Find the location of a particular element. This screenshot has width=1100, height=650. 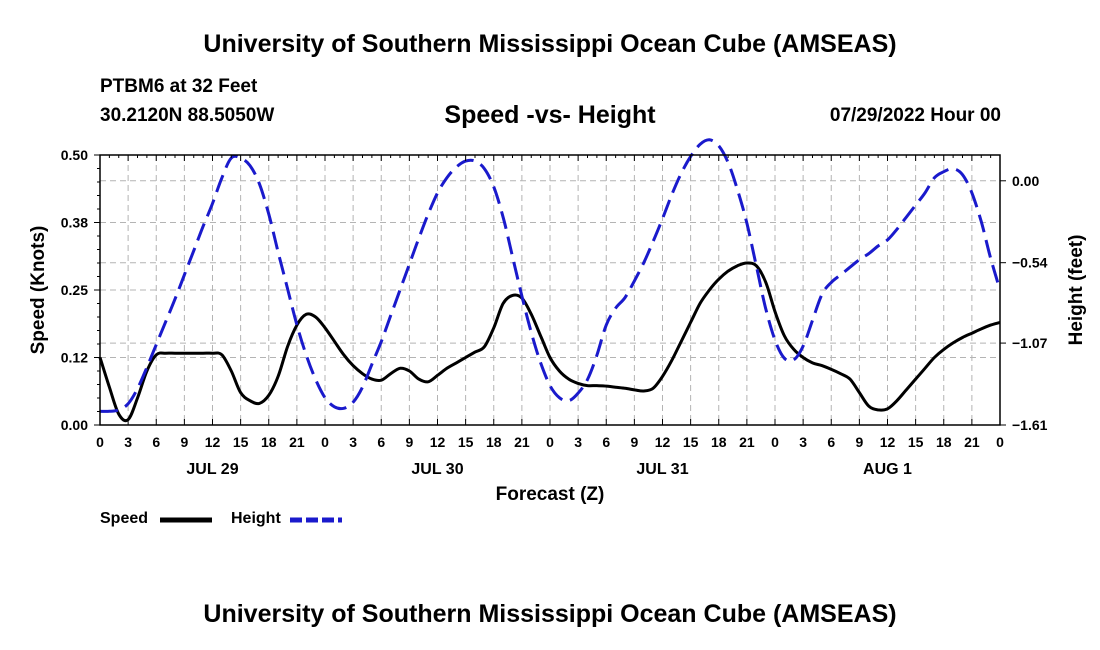

y-axis-label: Speed (Knots) is located at coordinates (38, 290).